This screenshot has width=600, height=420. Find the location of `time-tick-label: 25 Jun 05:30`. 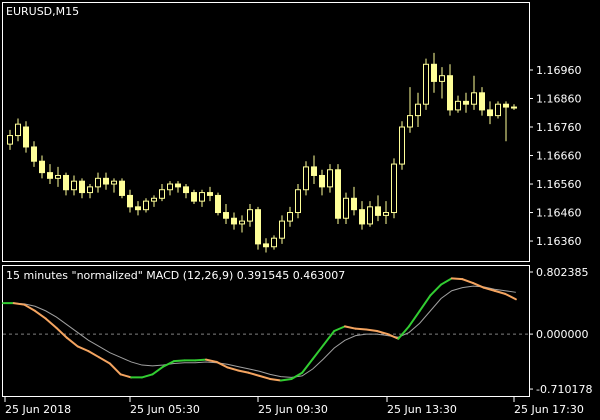

time-tick-label: 25 Jun 05:30 is located at coordinates (165, 409).